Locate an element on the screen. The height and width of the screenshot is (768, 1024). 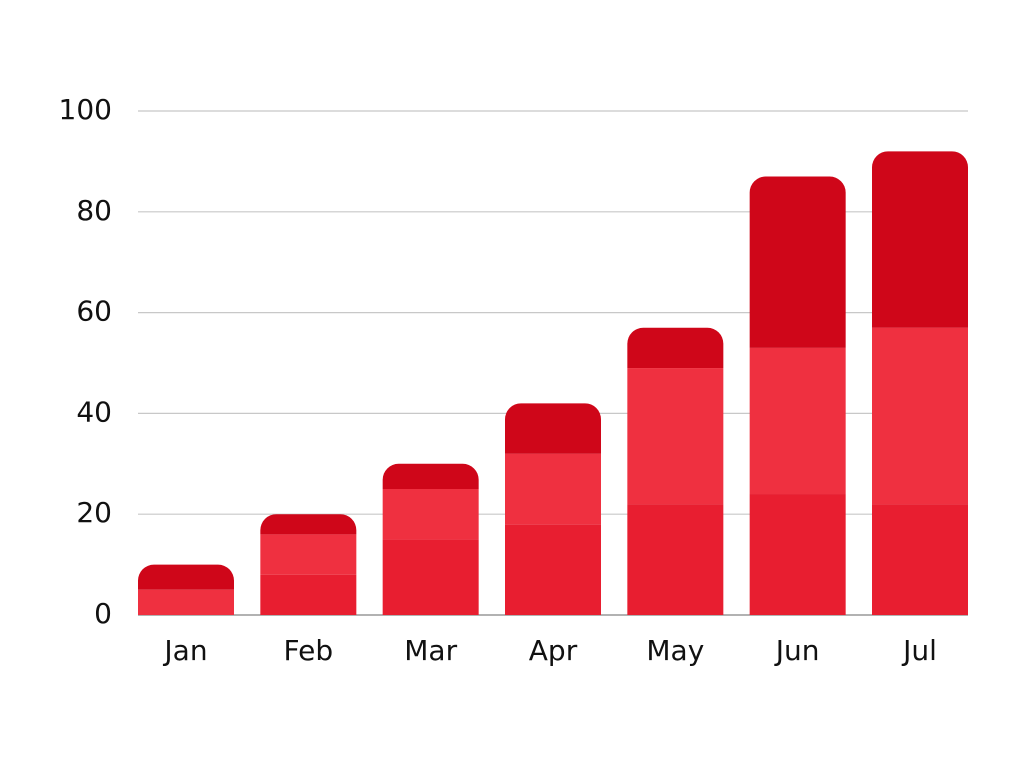
x-tick-label: Jan is located at coordinates (184, 650).